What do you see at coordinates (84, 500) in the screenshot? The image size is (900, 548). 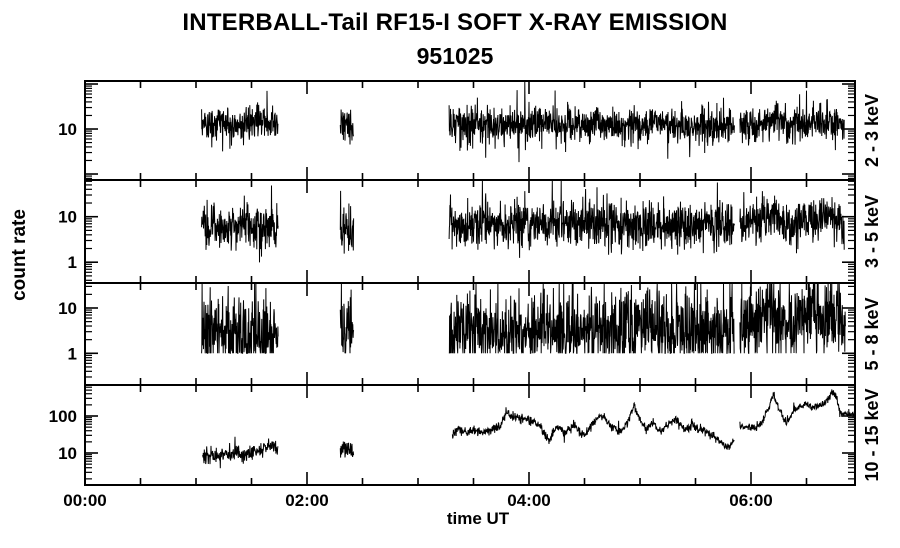 I see `x-tick-label: 00:00` at bounding box center [84, 500].